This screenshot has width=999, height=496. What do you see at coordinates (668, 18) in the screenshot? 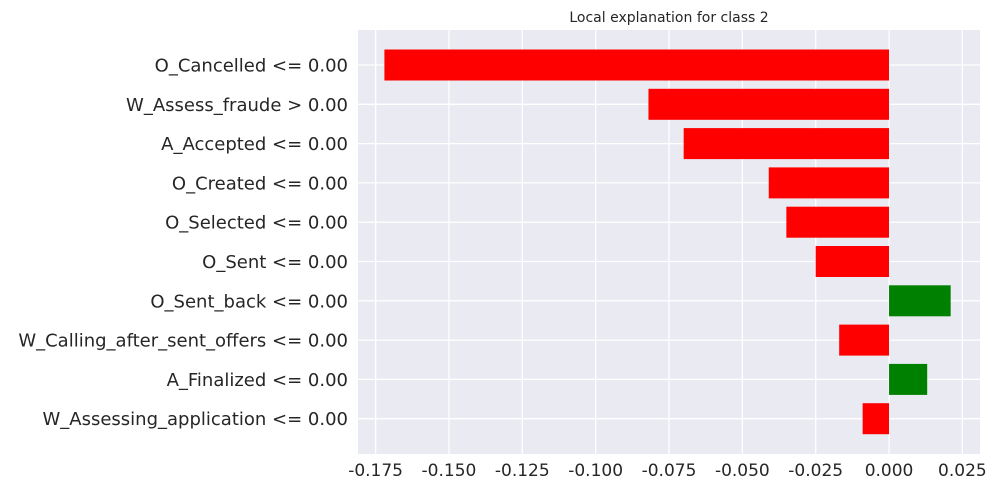
I see `chart-title: Local explanation for class 2` at bounding box center [668, 18].